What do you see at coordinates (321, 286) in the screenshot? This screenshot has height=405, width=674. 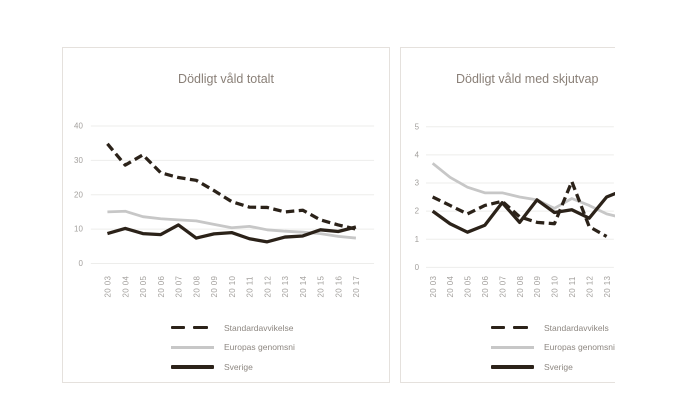 I see `x-tick-label: 20 15` at bounding box center [321, 286].